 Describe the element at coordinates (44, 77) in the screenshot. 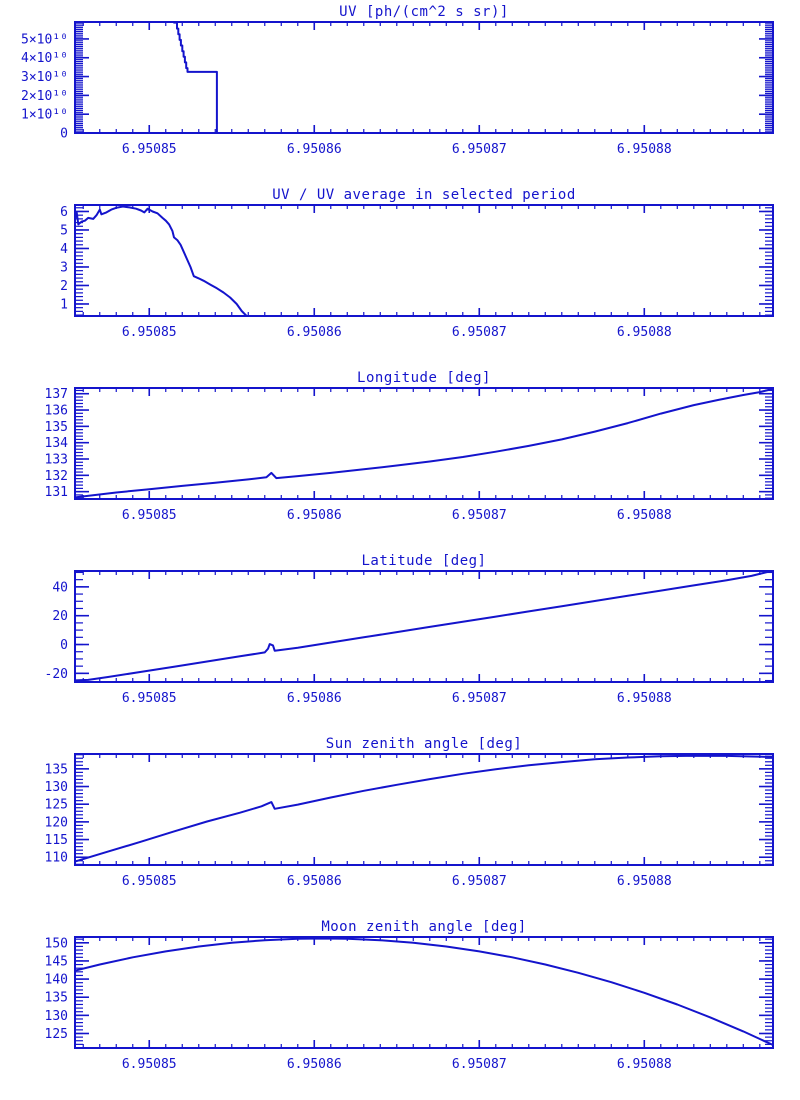

I see `svg-text: 3×10¹⁰` at that location.